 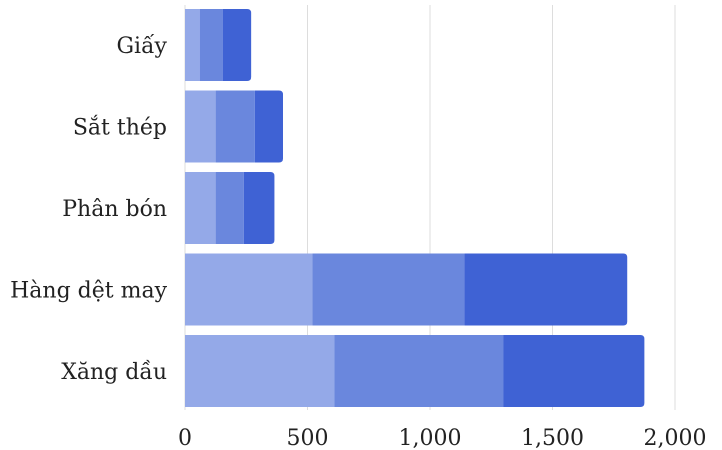 I want to click on x-tick-label: 1,000, so click(x=430, y=438).